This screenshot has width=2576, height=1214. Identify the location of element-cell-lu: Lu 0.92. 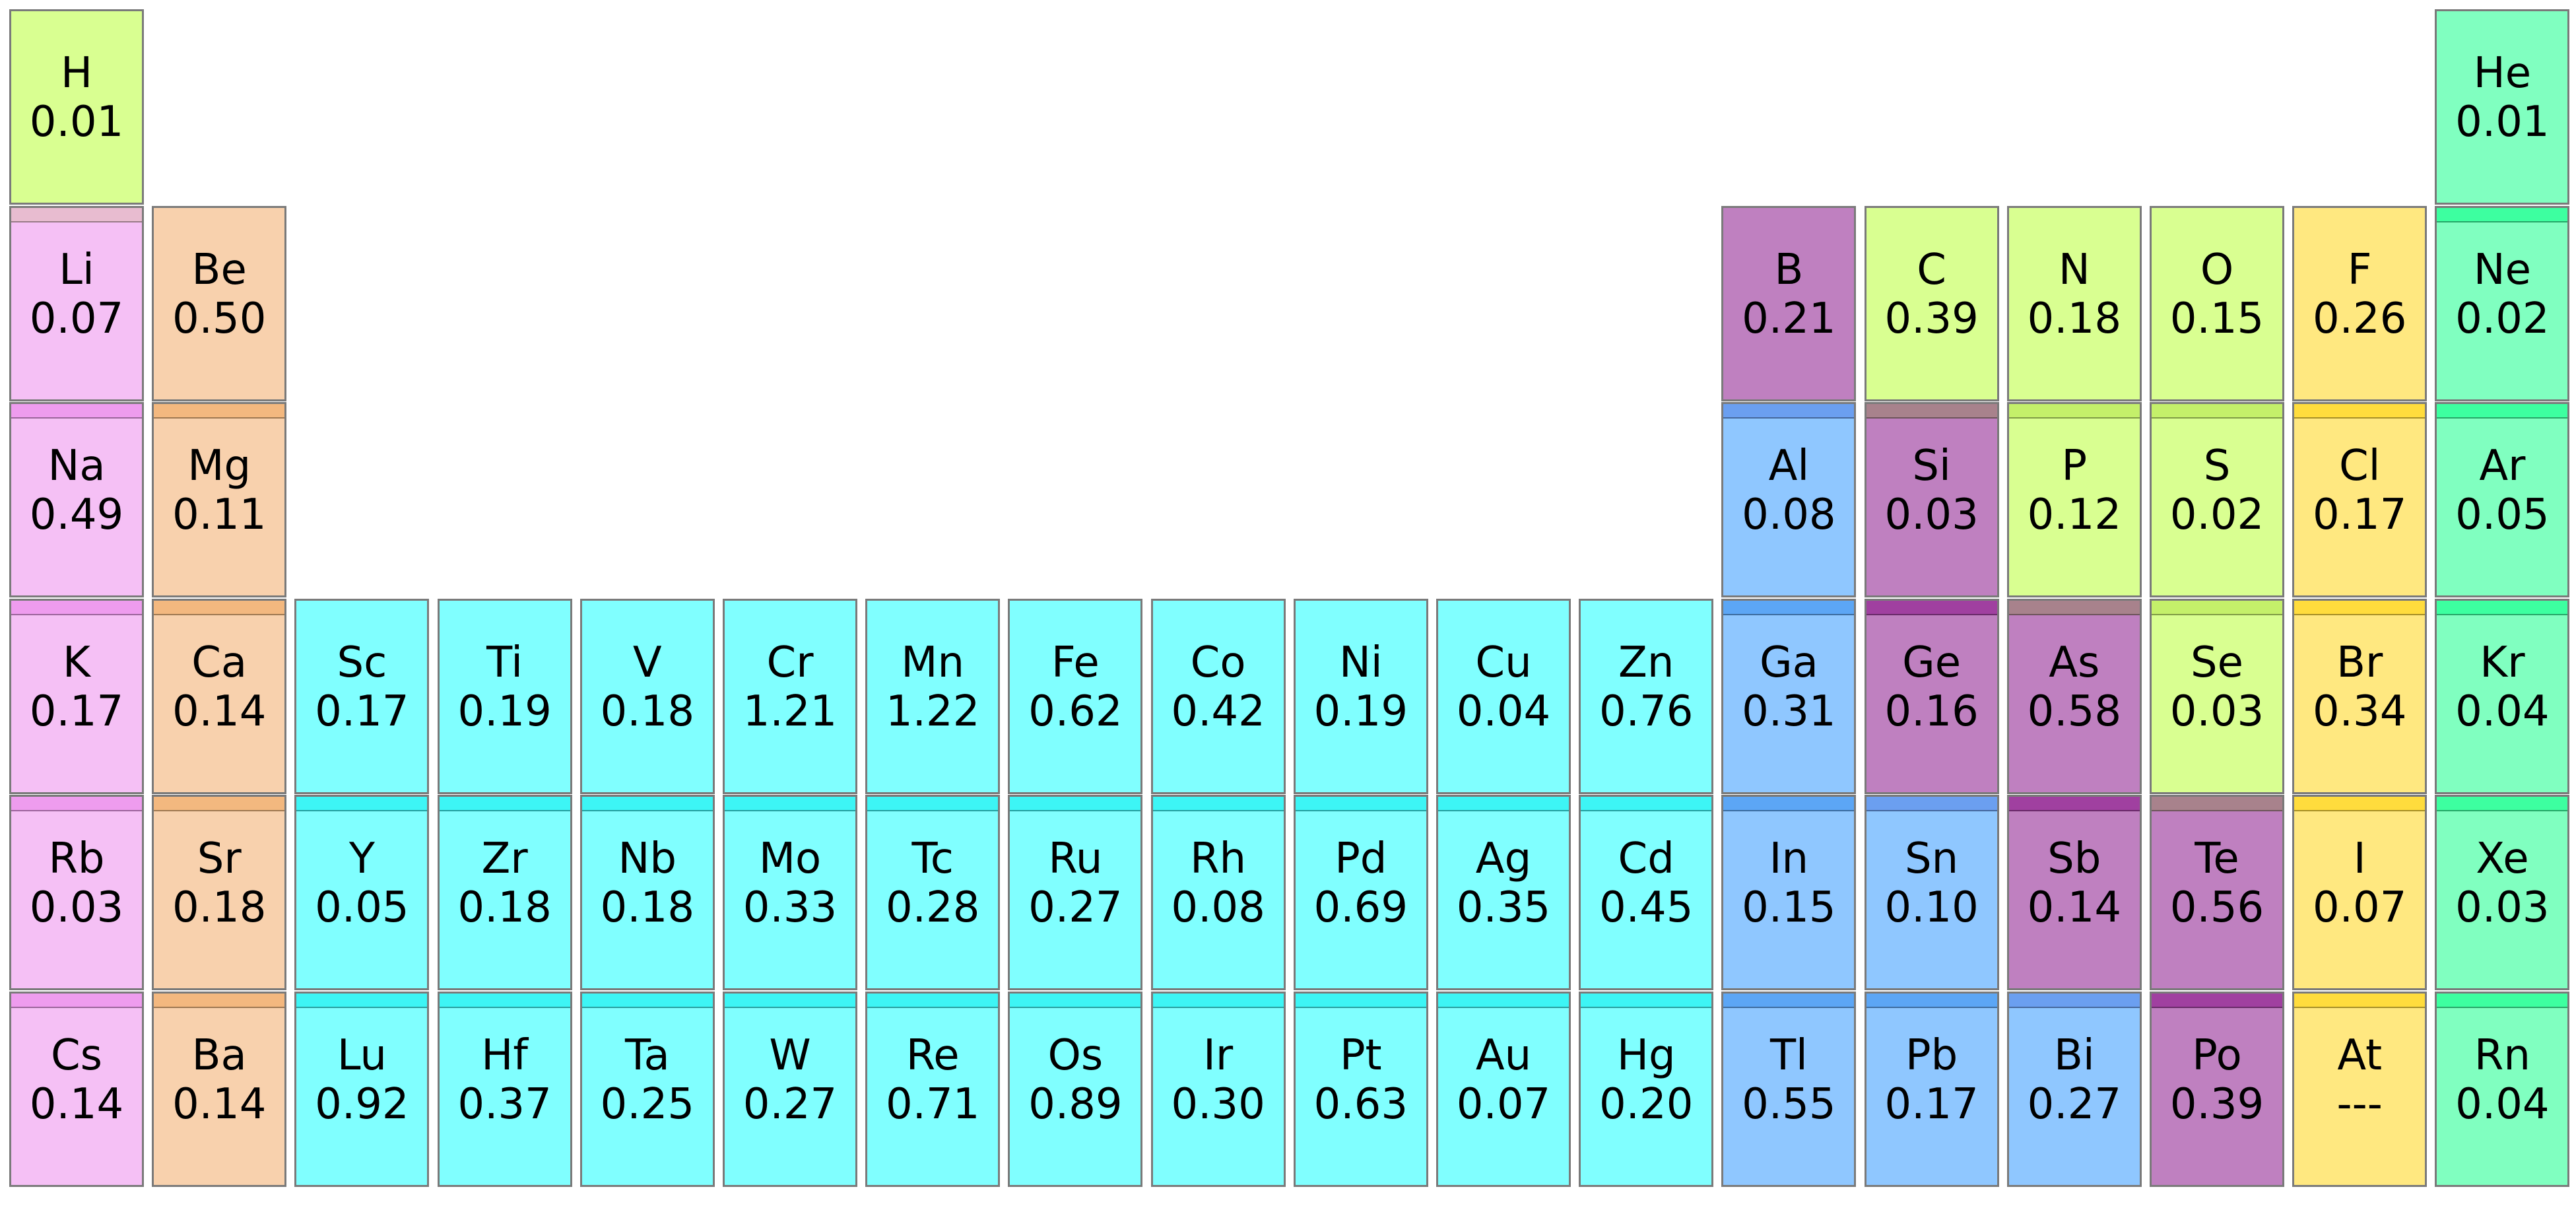
(362, 1089).